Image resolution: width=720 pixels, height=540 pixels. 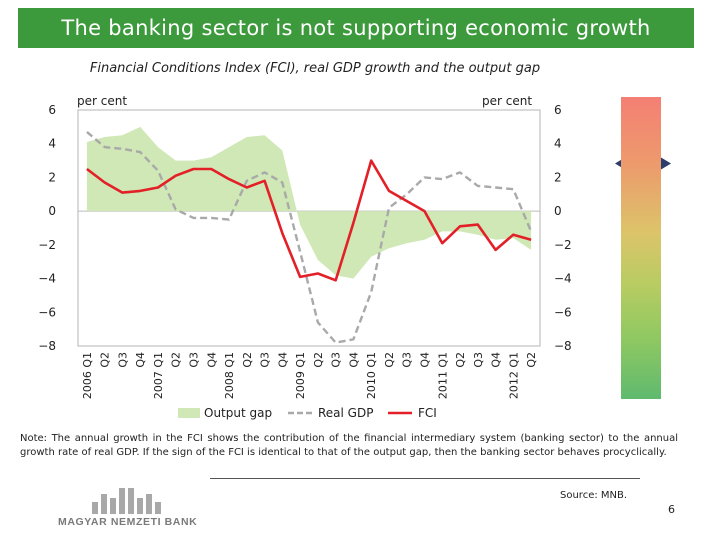 I want to click on legend-label-fci: FCI, so click(x=427, y=413).